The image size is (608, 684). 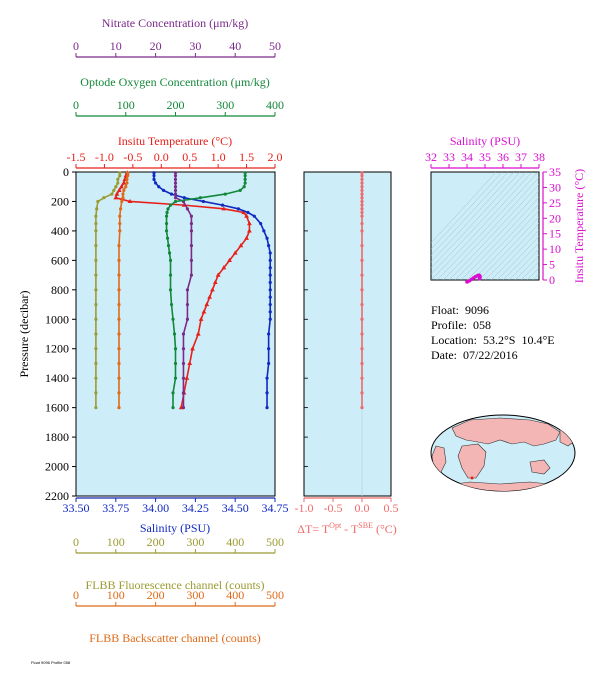 What do you see at coordinates (555, 249) in the screenshot?
I see `ts-temperature-tick-label: 10` at bounding box center [555, 249].